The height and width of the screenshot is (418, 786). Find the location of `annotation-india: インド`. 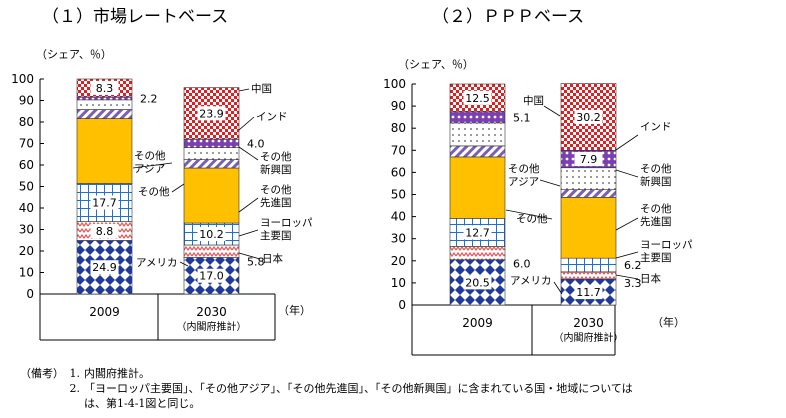

annotation-india: インド is located at coordinates (656, 127).